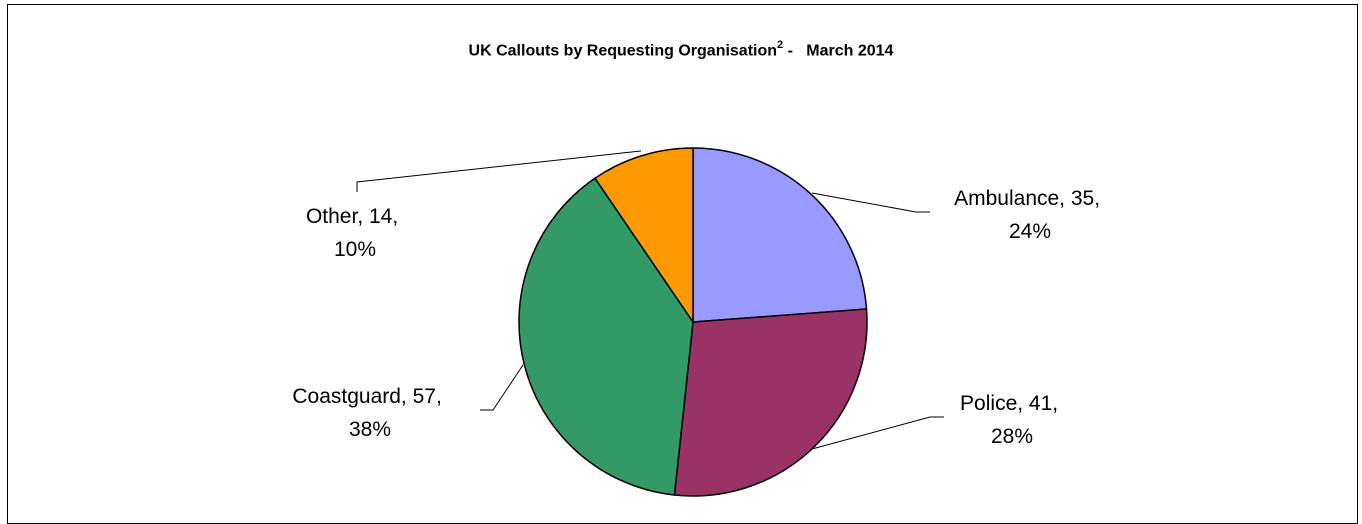 Image resolution: width=1362 pixels, height=524 pixels. I want to click on slice-label-ambulance-line1: Ambulance, 35,, so click(1027, 198).